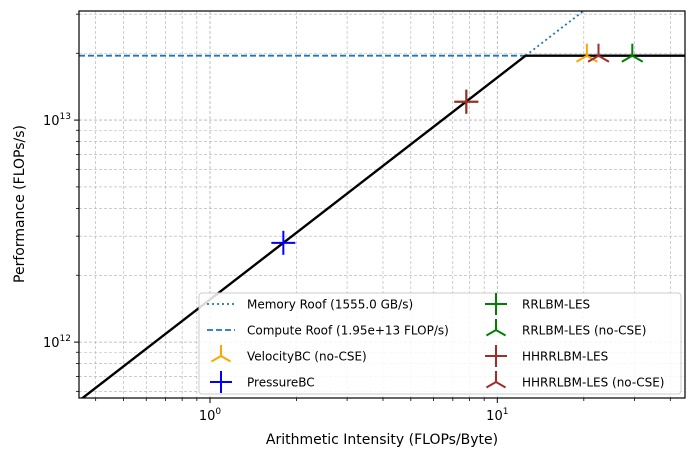  What do you see at coordinates (210, 415) in the screenshot?
I see `x-tick-label: 100` at bounding box center [210, 415].